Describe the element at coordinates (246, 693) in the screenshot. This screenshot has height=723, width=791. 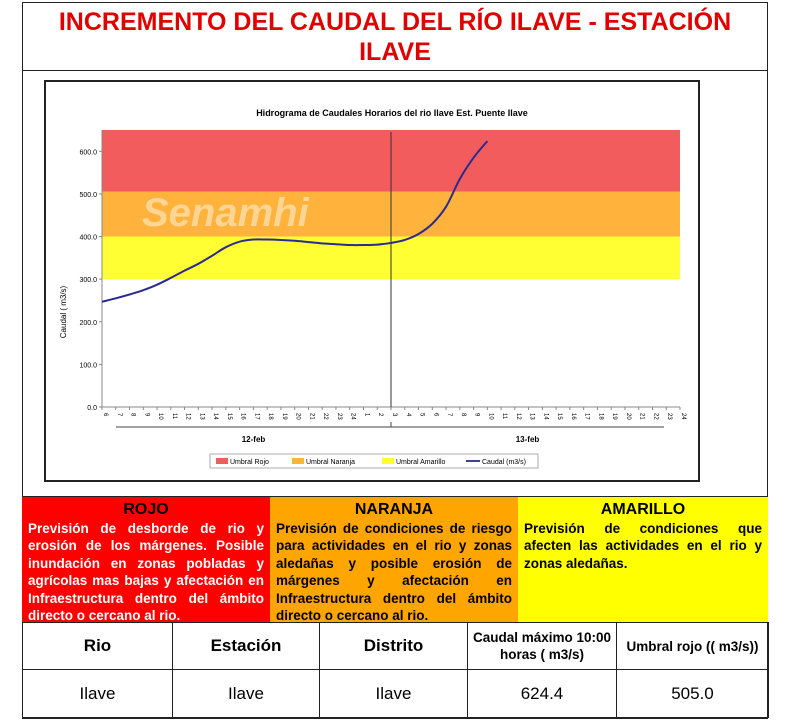
I see `cell-estacion: Ilave` at that location.